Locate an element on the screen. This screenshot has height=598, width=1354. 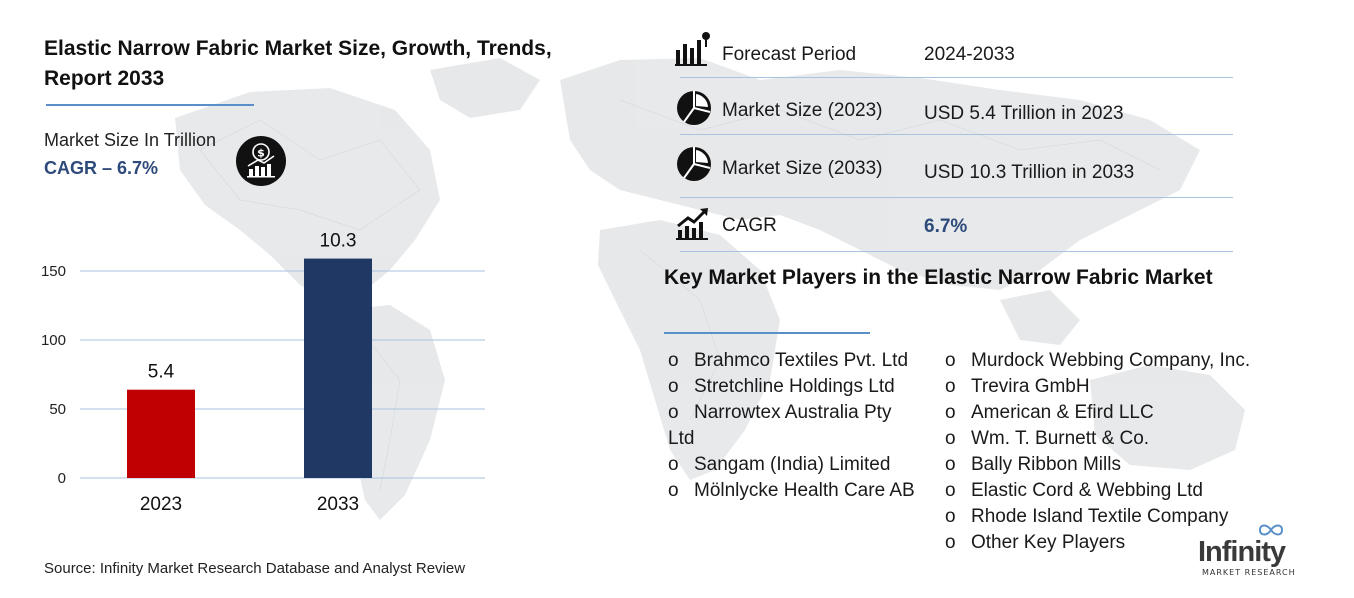
title-underline is located at coordinates (150, 105).